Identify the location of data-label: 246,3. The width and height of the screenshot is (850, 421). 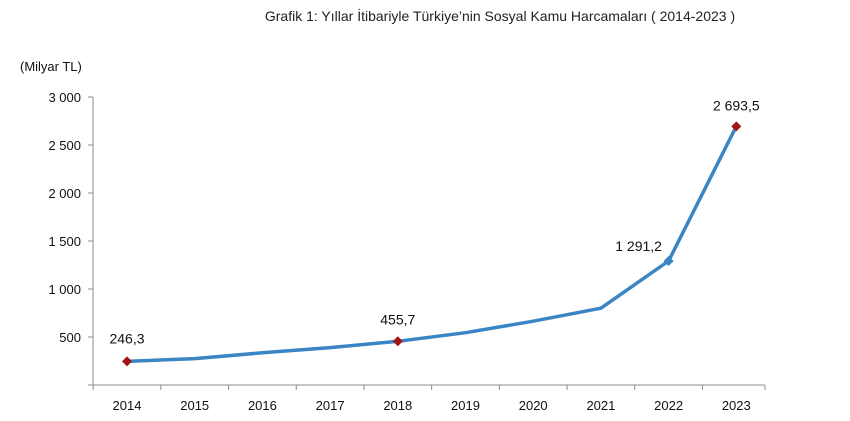
(126, 338).